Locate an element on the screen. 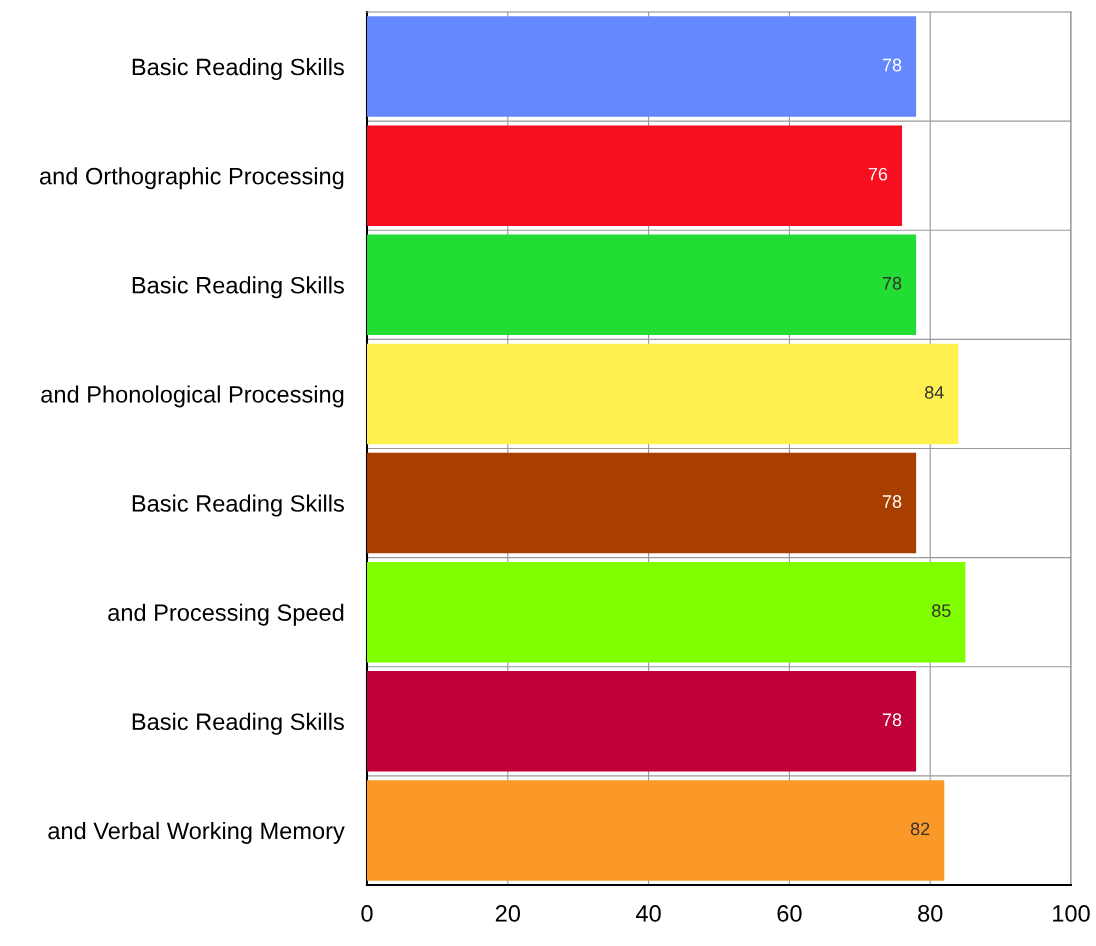  y-tick-label: and Processing Speed is located at coordinates (226, 614).